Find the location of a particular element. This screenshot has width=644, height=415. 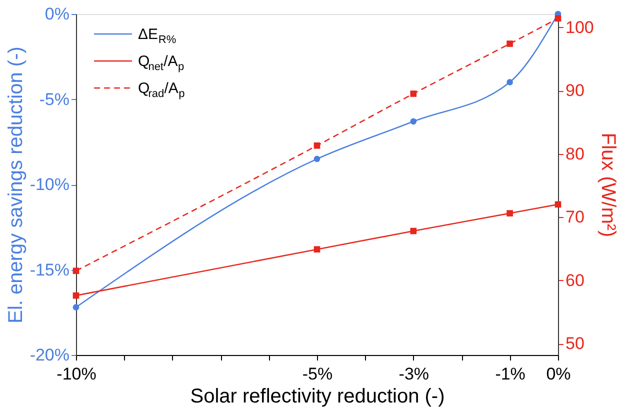

y2-axis-title: Flux (W/m²) is located at coordinates (607, 185).